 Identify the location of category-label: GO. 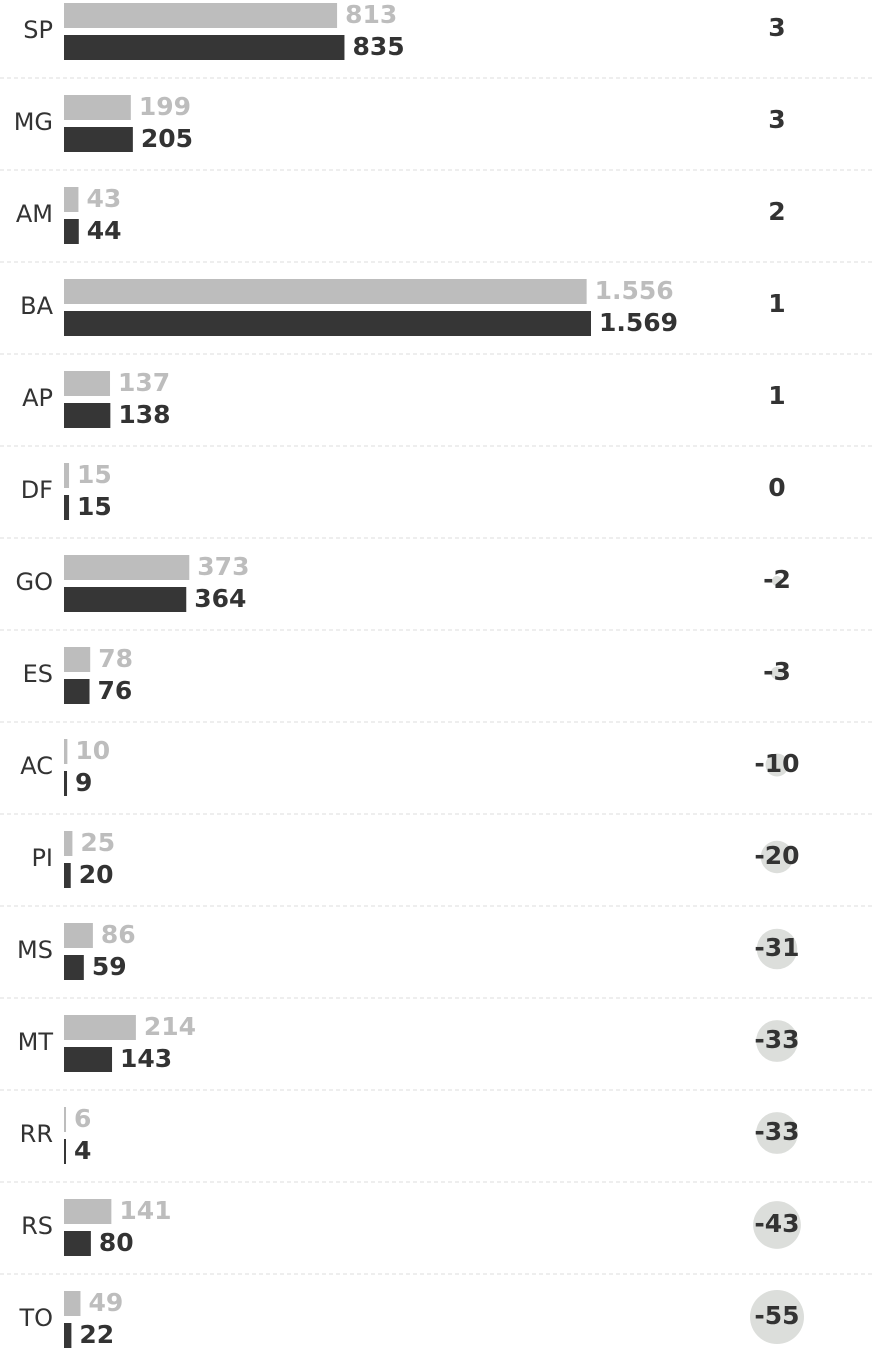
(35, 582).